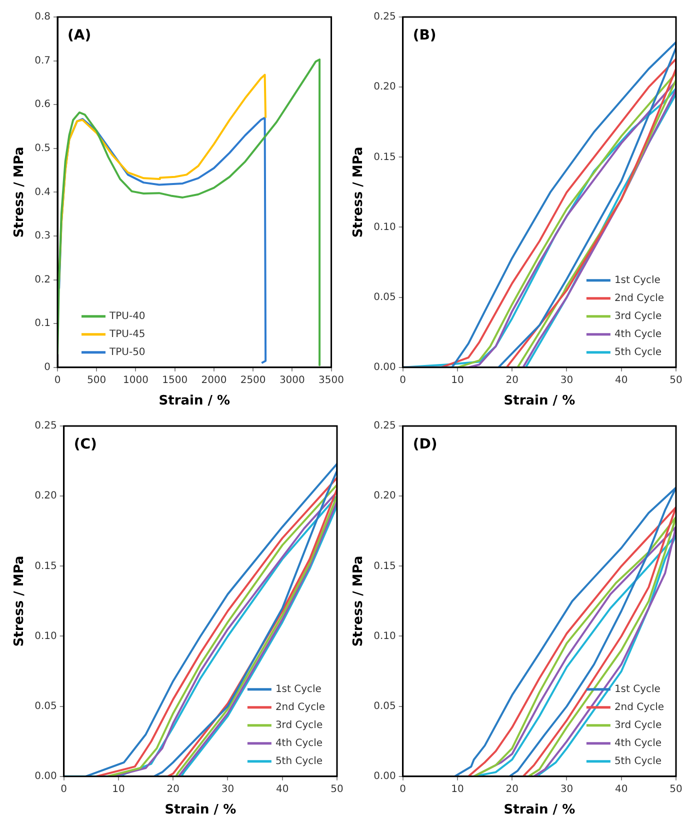 The height and width of the screenshot is (830, 694). I want to click on y-tick-label: 0.4, so click(42, 192).